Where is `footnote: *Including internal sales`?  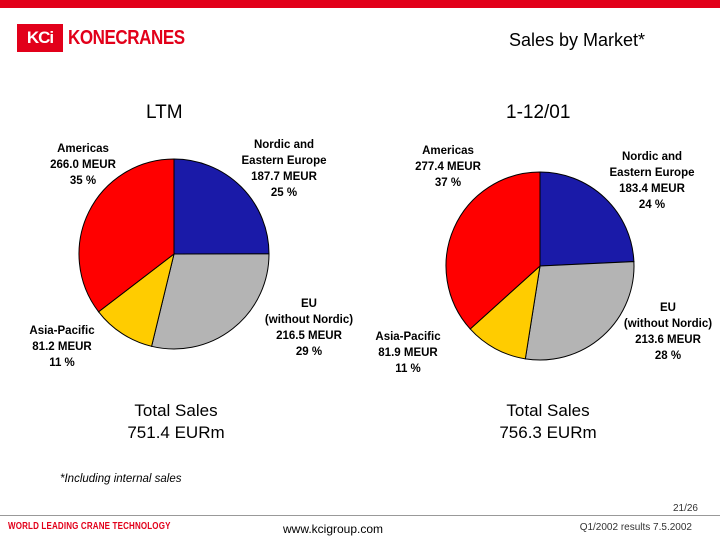 footnote: *Including internal sales is located at coordinates (121, 479).